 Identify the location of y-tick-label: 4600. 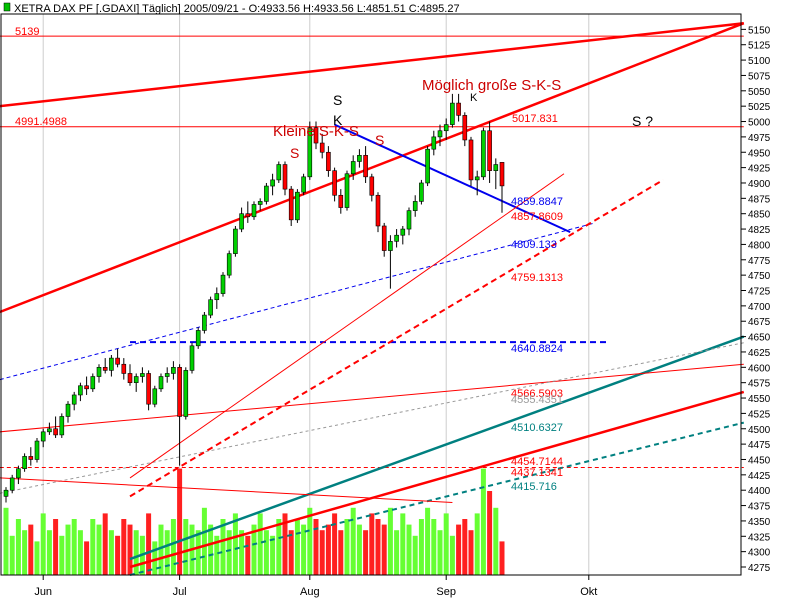
(759, 368).